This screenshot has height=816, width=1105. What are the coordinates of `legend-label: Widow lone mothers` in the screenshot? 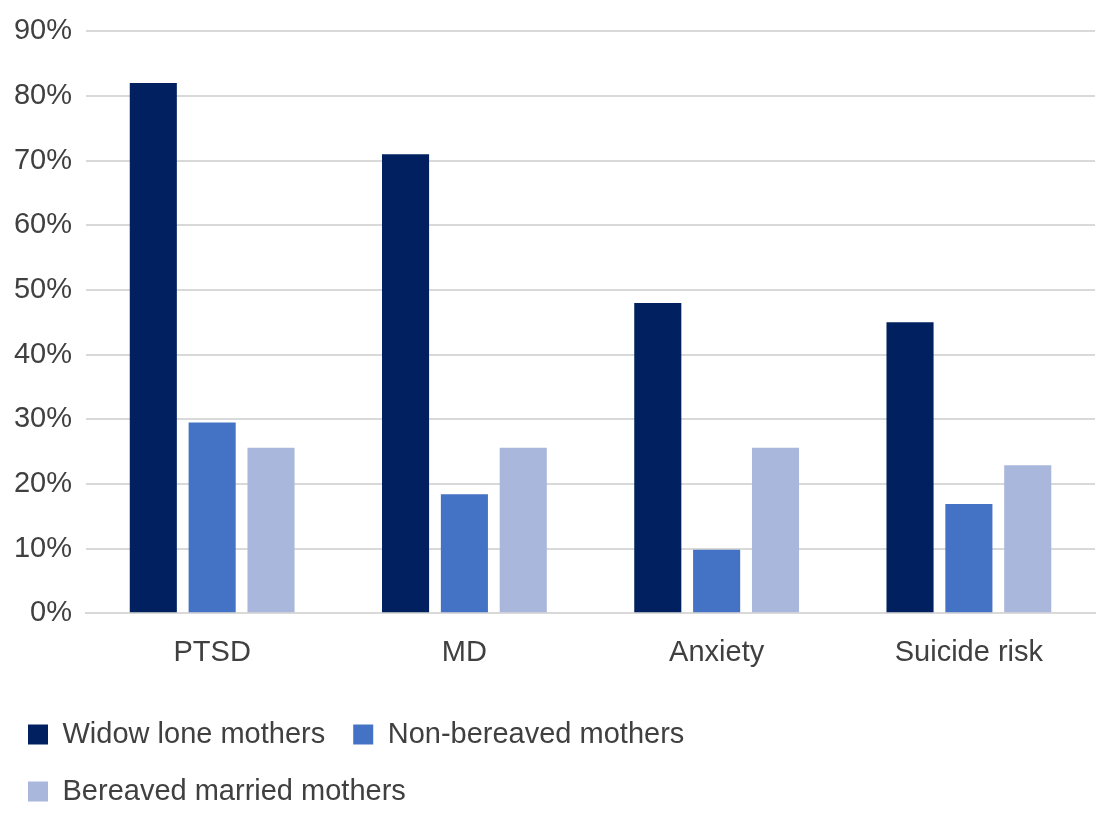 It's located at (194, 732).